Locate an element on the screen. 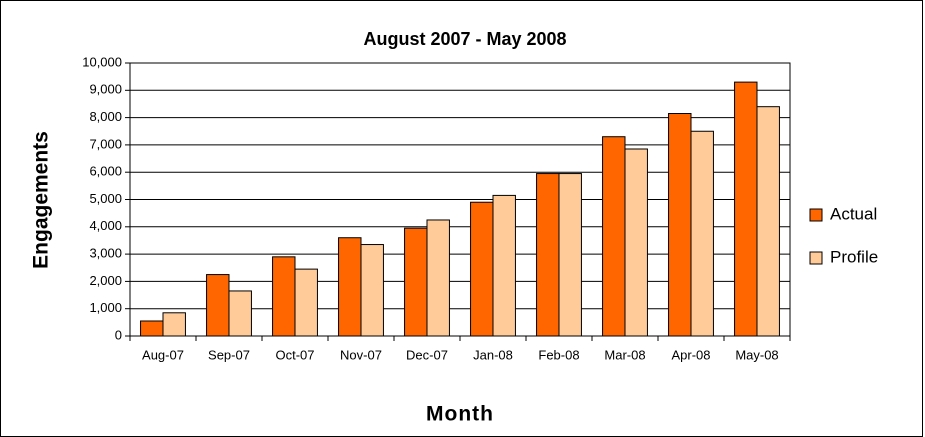 The height and width of the screenshot is (437, 925). x-tick-label: May-08 is located at coordinates (756, 354).